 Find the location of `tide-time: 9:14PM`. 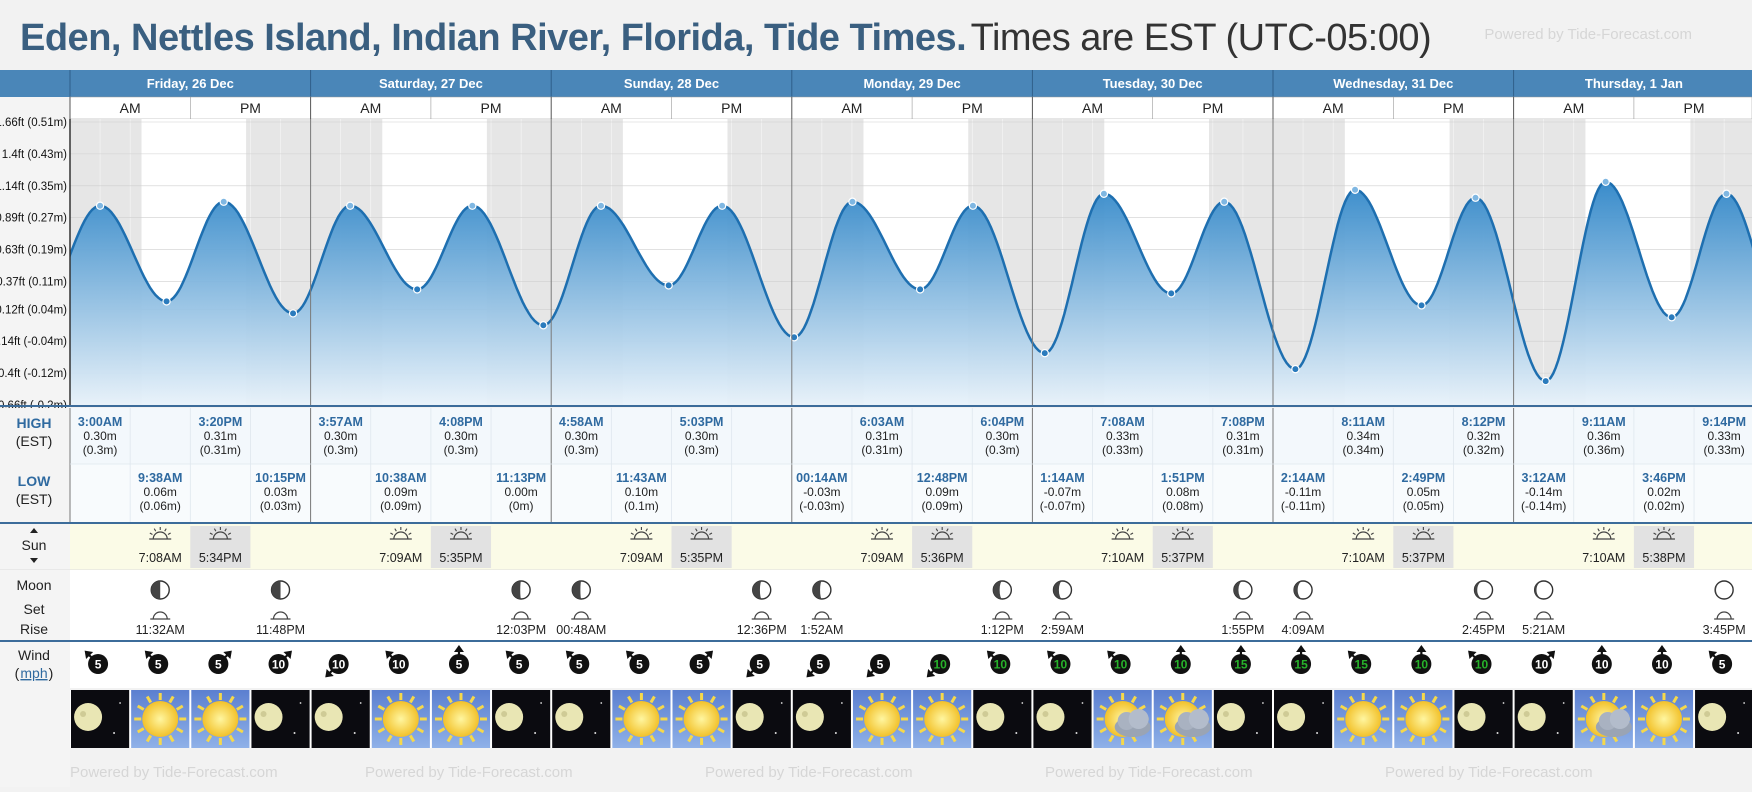

tide-time: 9:14PM is located at coordinates (1724, 422).